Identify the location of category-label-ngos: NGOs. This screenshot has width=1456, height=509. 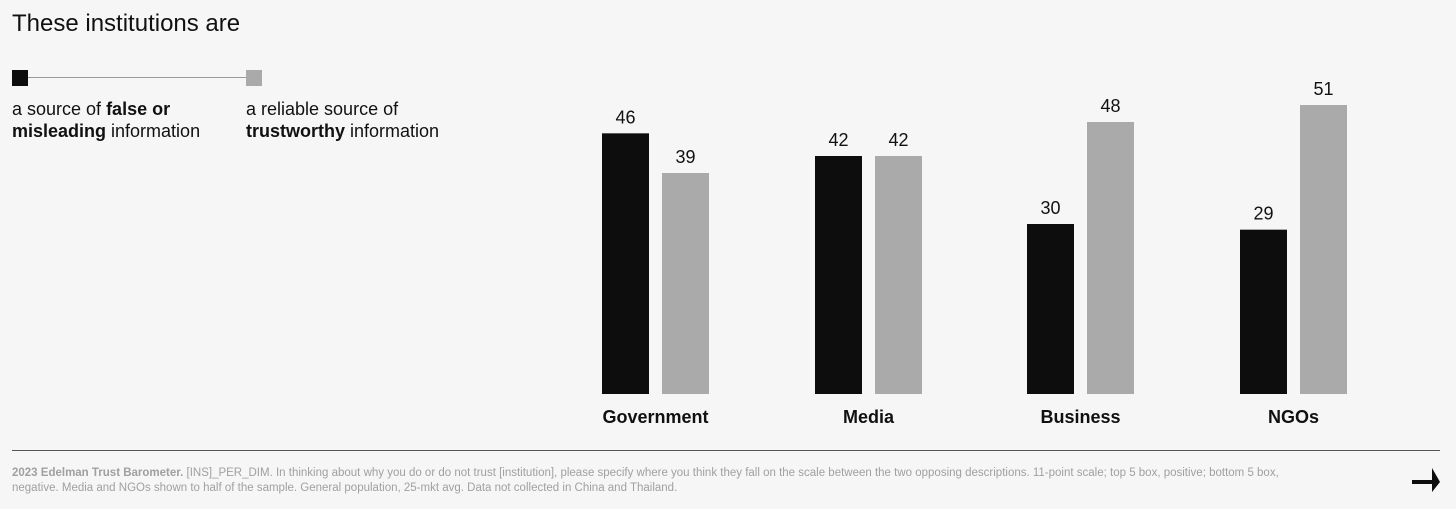
(1293, 417).